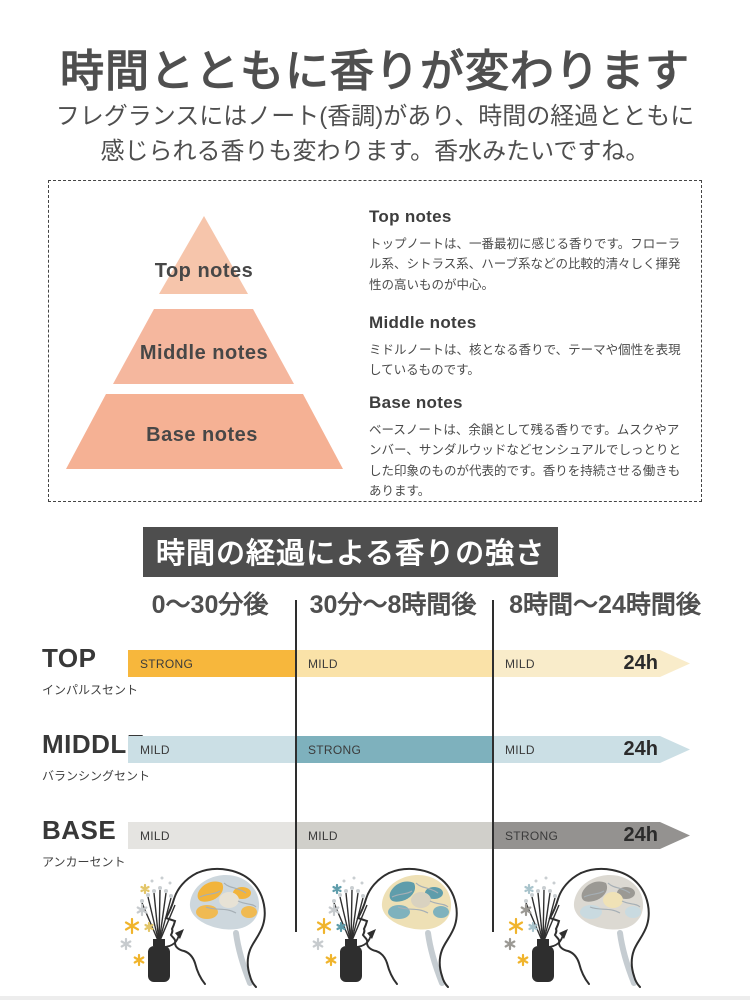 This screenshot has width=750, height=1000. I want to click on neck-shading, so click(243, 958).